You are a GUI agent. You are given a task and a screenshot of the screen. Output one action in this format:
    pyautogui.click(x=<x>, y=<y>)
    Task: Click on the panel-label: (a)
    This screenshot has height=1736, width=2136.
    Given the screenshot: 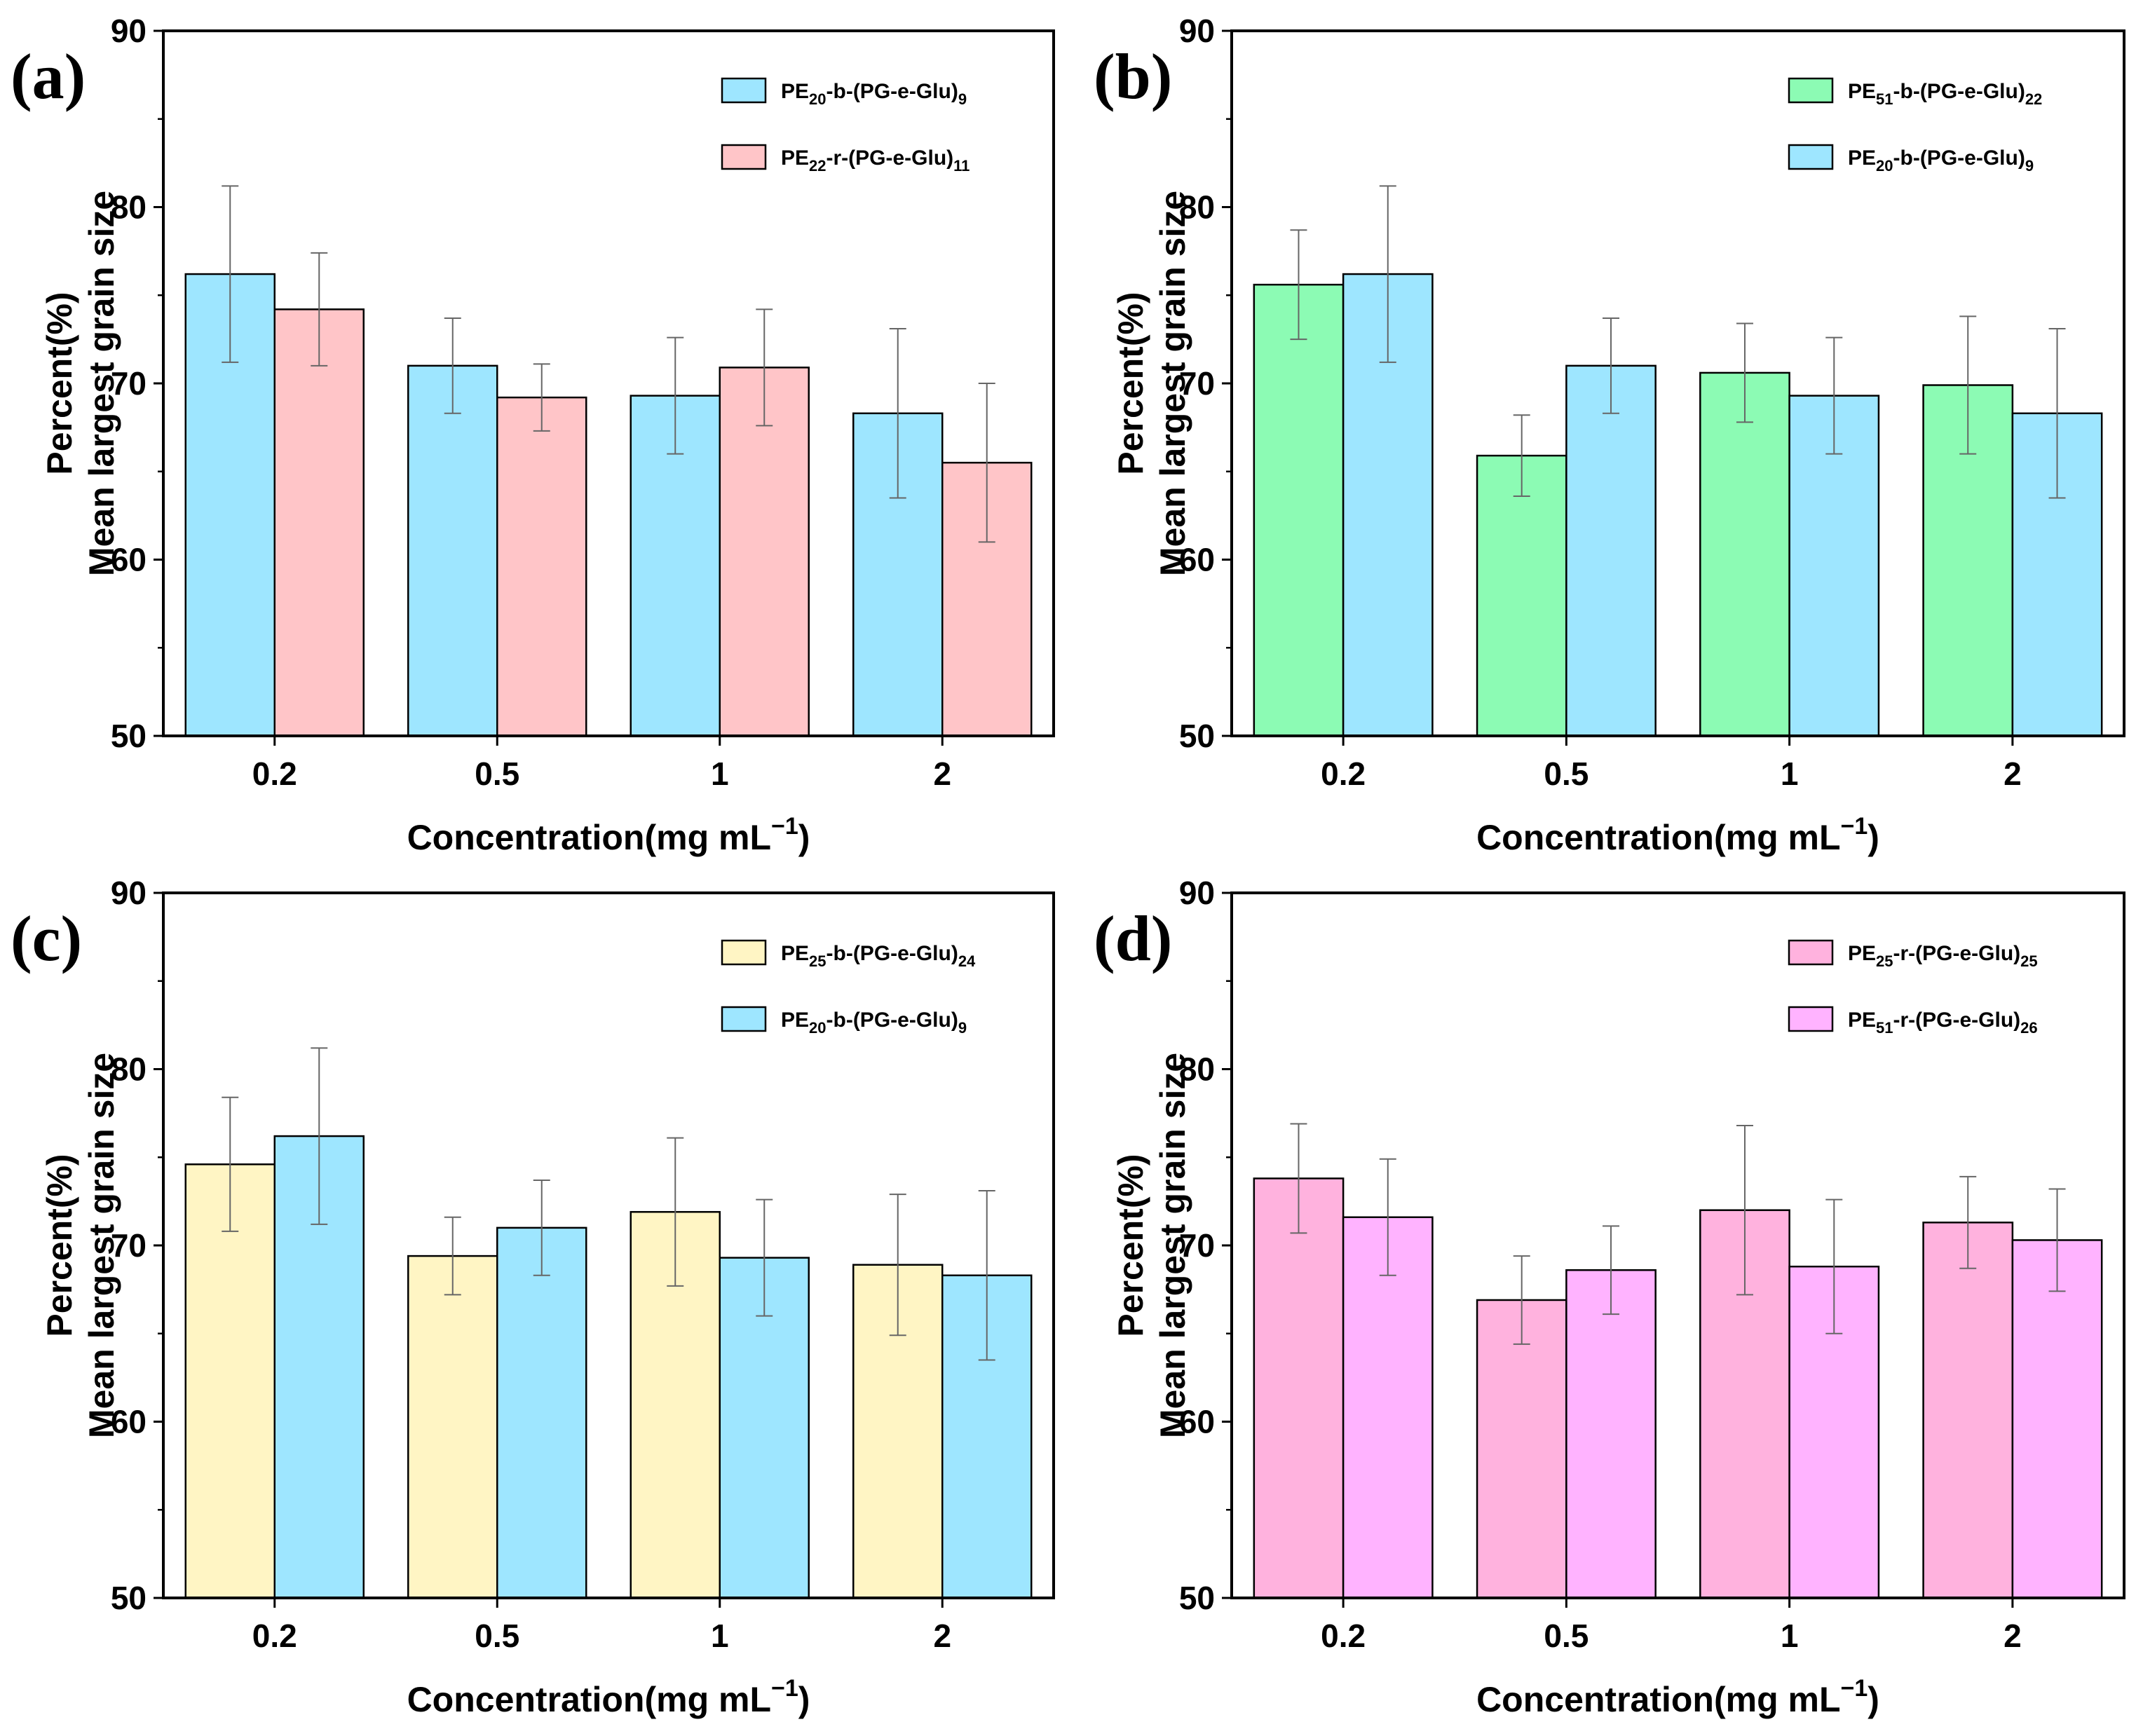 What is the action you would take?
    pyautogui.click(x=48, y=76)
    